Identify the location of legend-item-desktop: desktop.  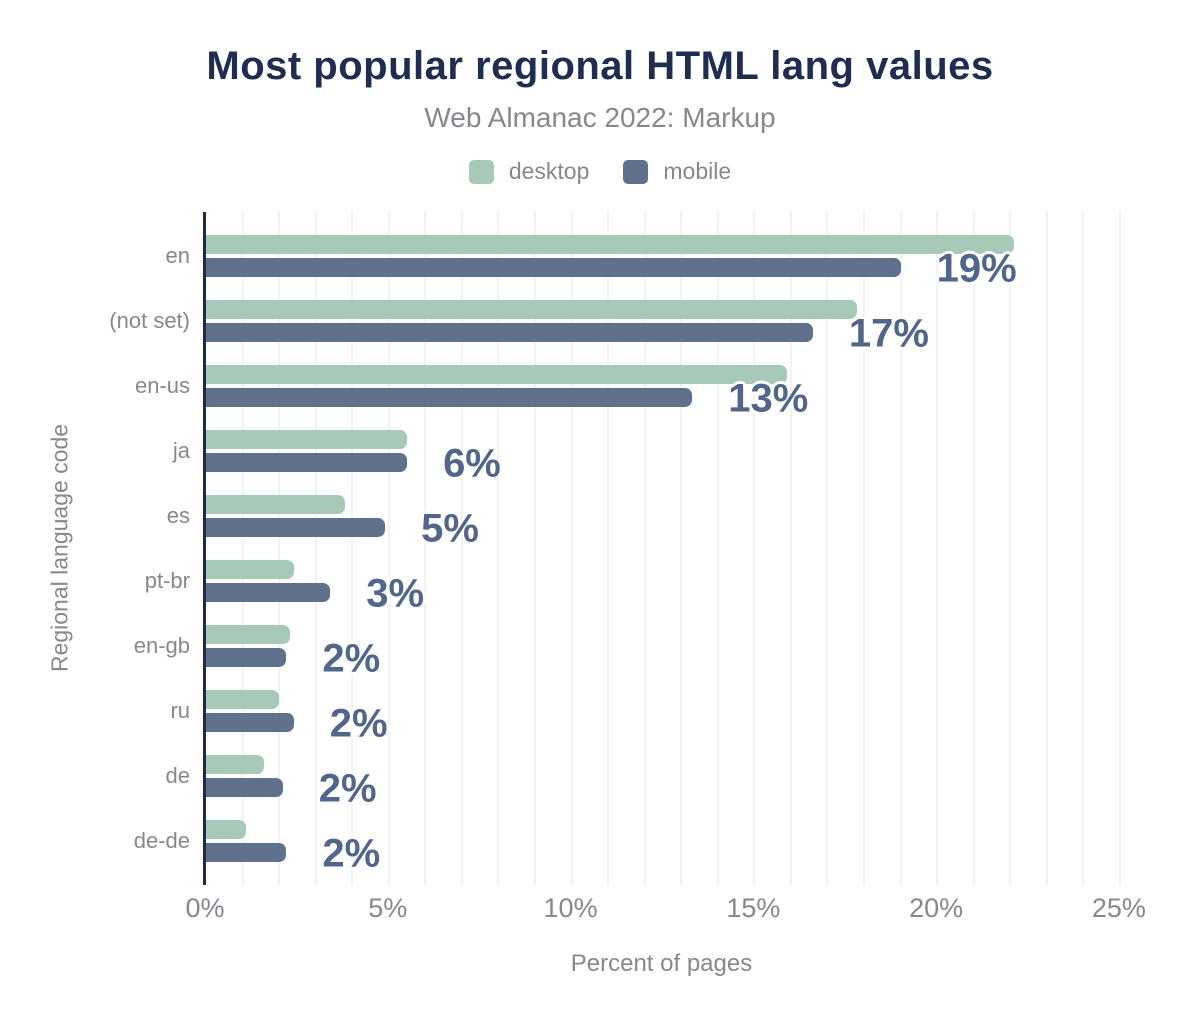
(529, 171).